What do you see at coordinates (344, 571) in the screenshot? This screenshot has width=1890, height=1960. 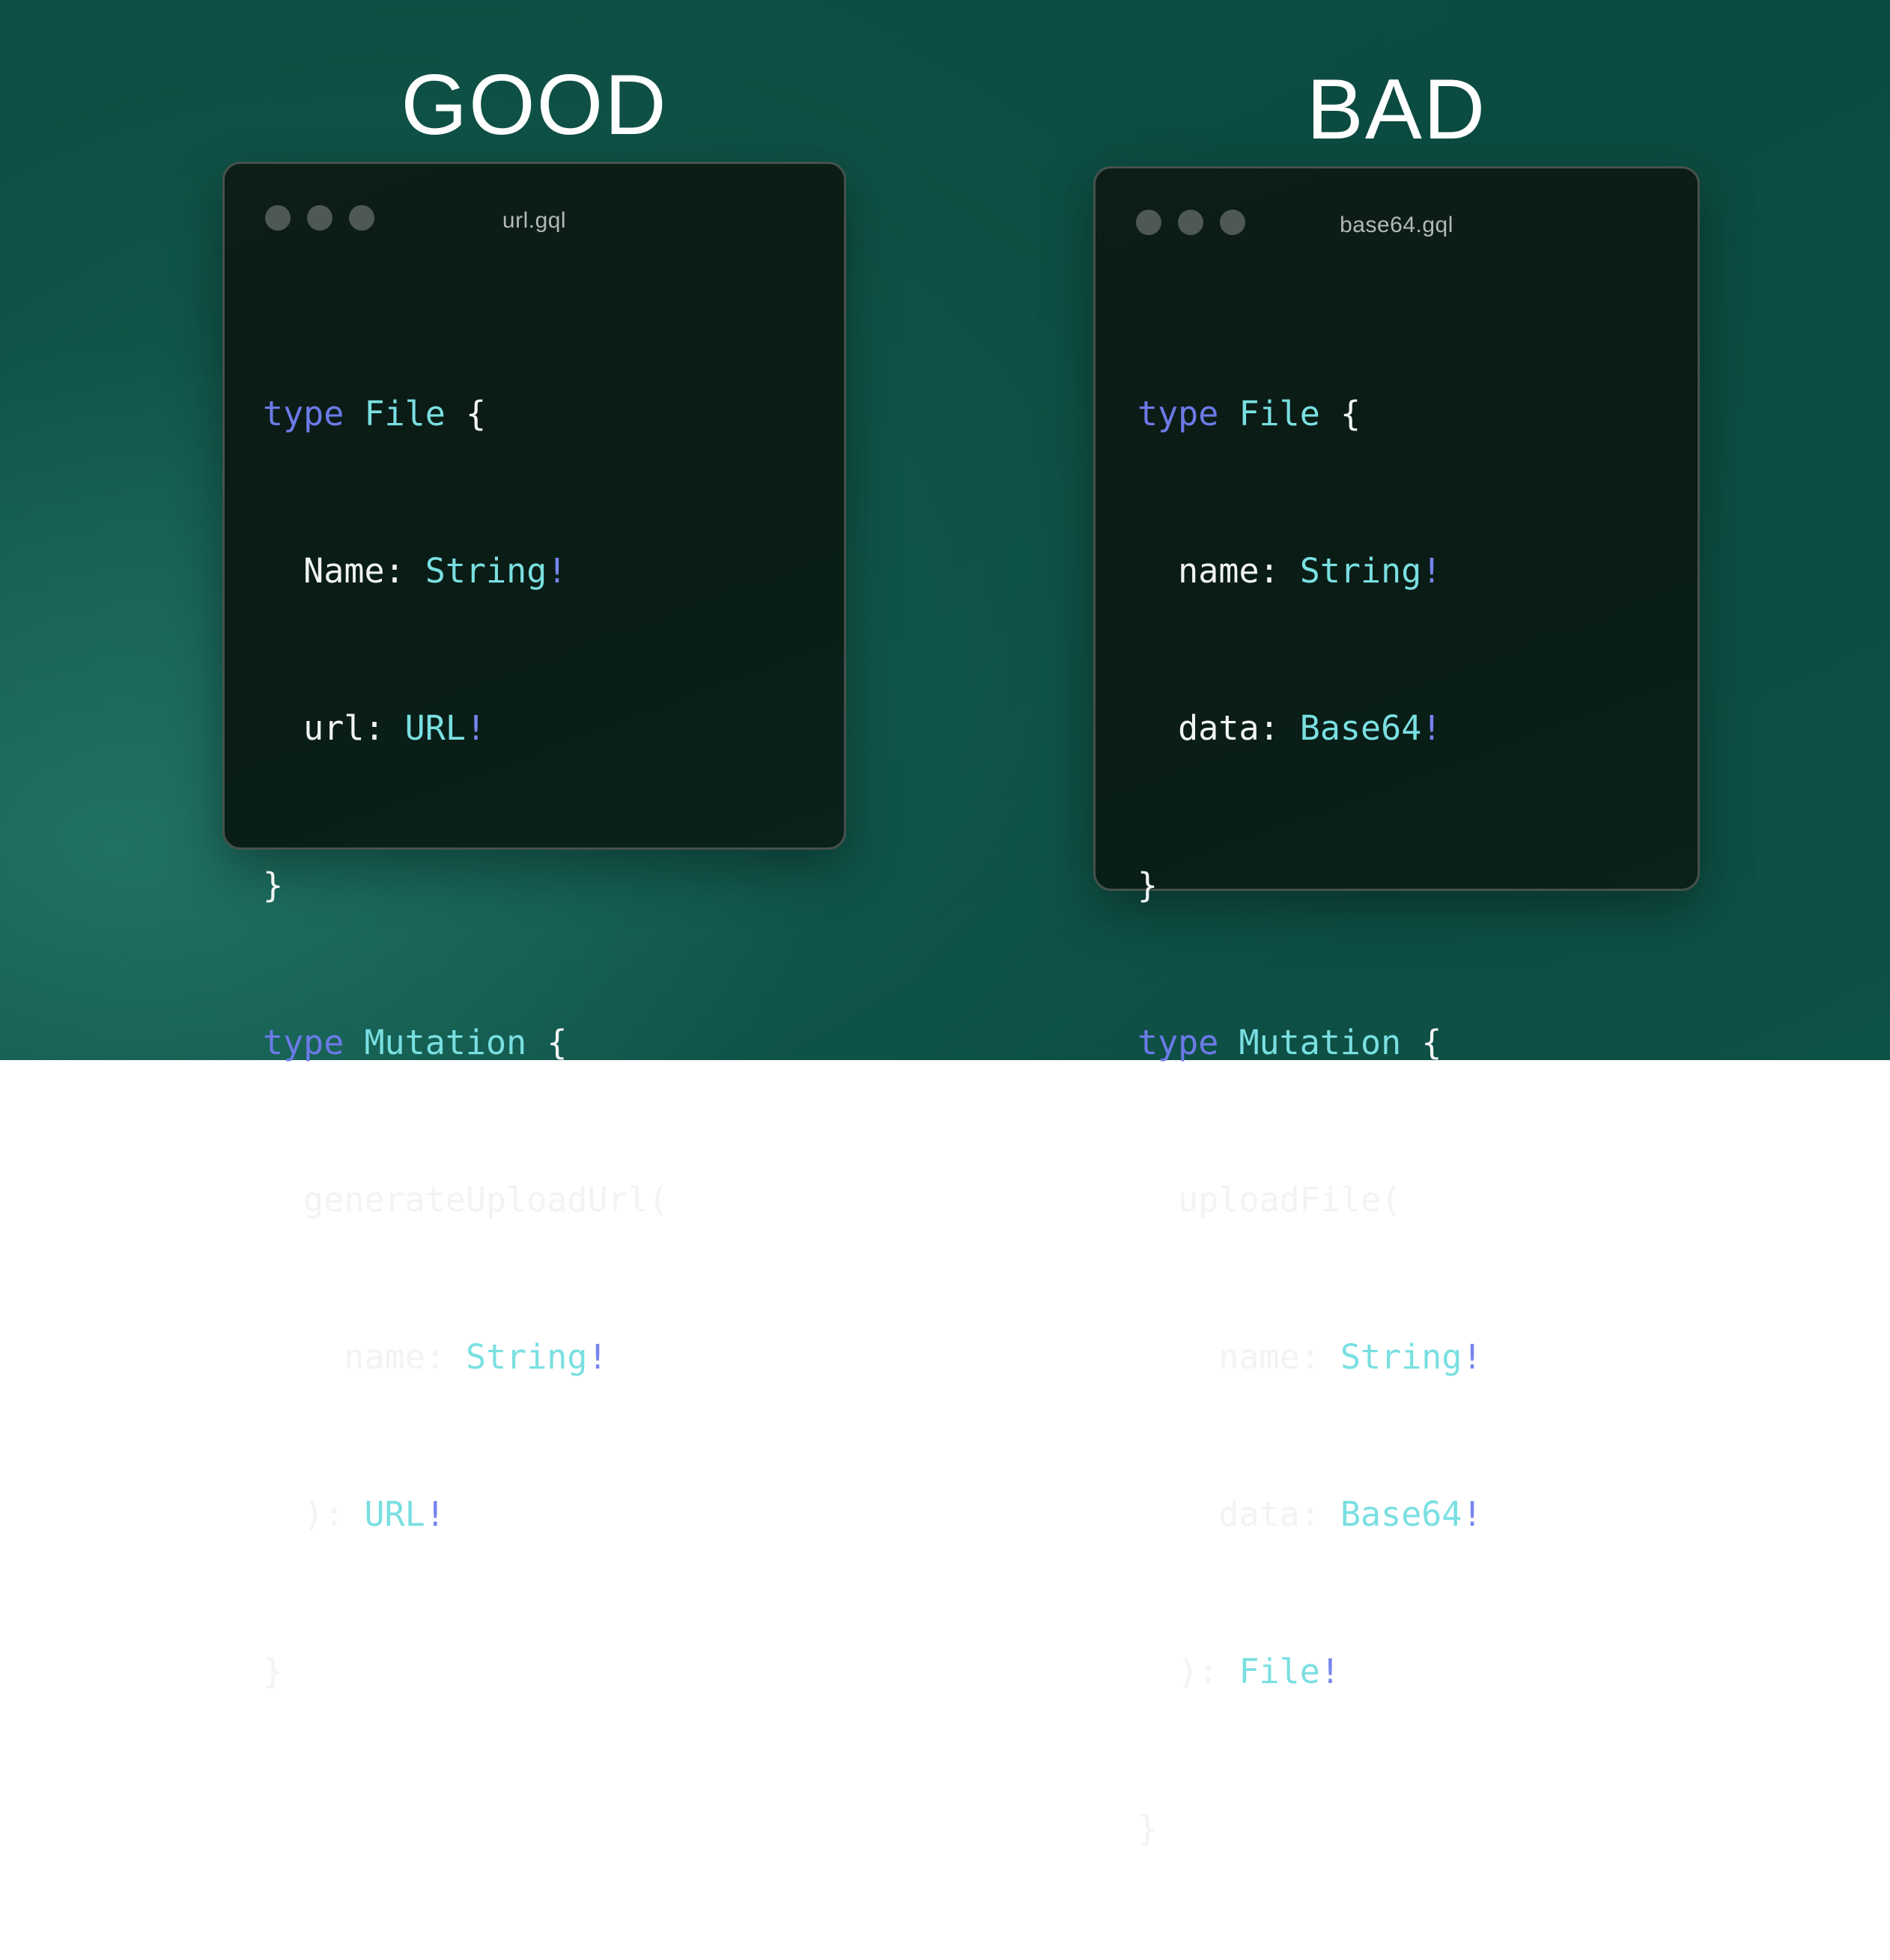 I see `code-token: Name:` at bounding box center [344, 571].